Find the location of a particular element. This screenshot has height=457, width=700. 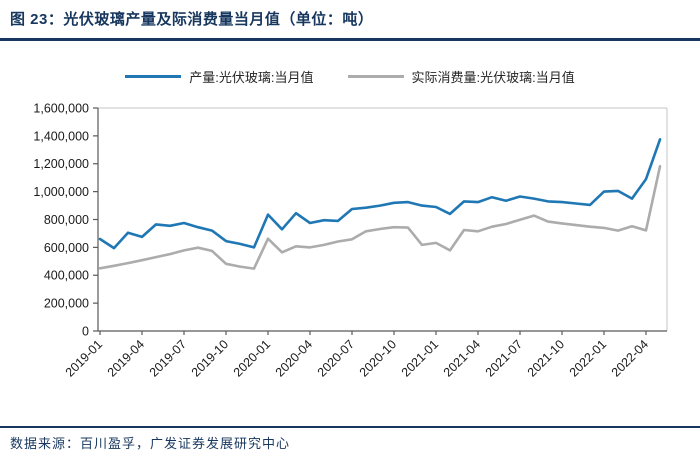

x-tick-label: 2019-10 is located at coordinates (210, 358).